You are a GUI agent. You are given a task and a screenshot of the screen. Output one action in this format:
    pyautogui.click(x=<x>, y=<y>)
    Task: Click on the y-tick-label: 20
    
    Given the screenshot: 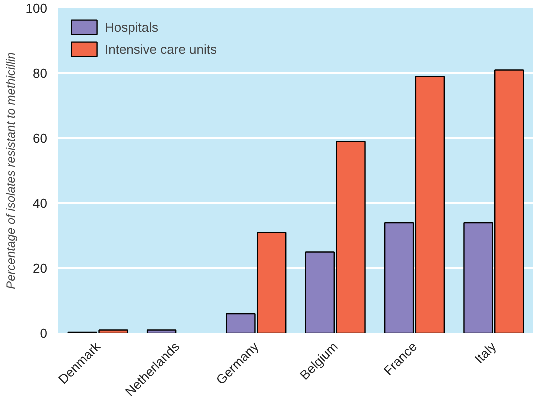 What is the action you would take?
    pyautogui.click(x=40, y=268)
    